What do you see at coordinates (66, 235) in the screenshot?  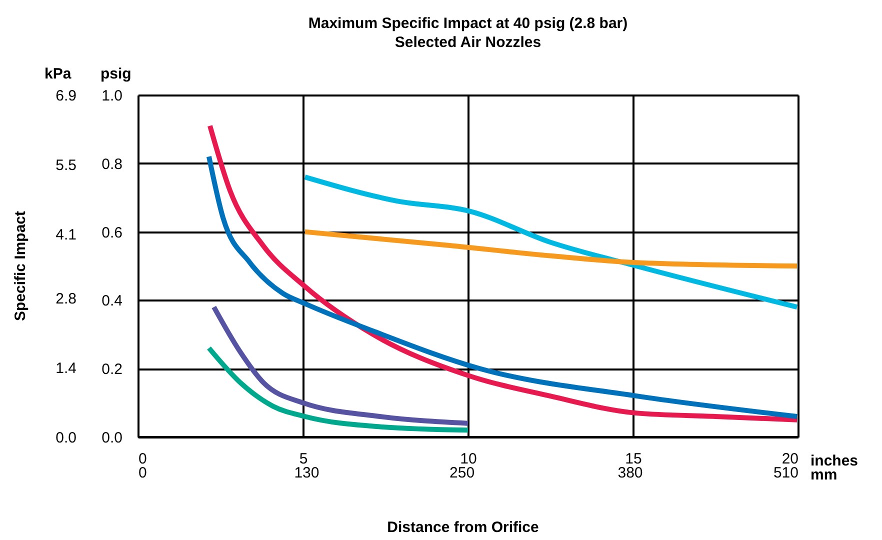 I see `y2-tick-label: 4.1` at bounding box center [66, 235].